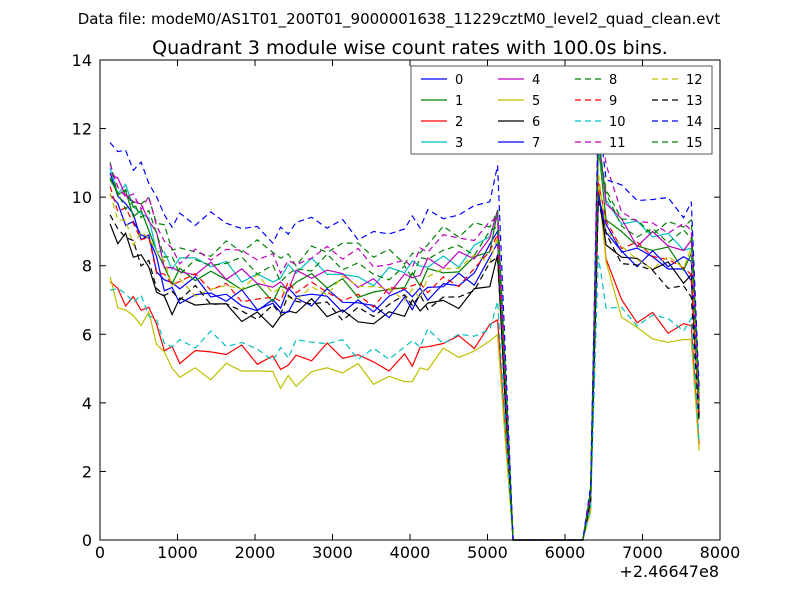 The image size is (800, 600). What do you see at coordinates (561, 110) in the screenshot?
I see `legend-box` at bounding box center [561, 110].